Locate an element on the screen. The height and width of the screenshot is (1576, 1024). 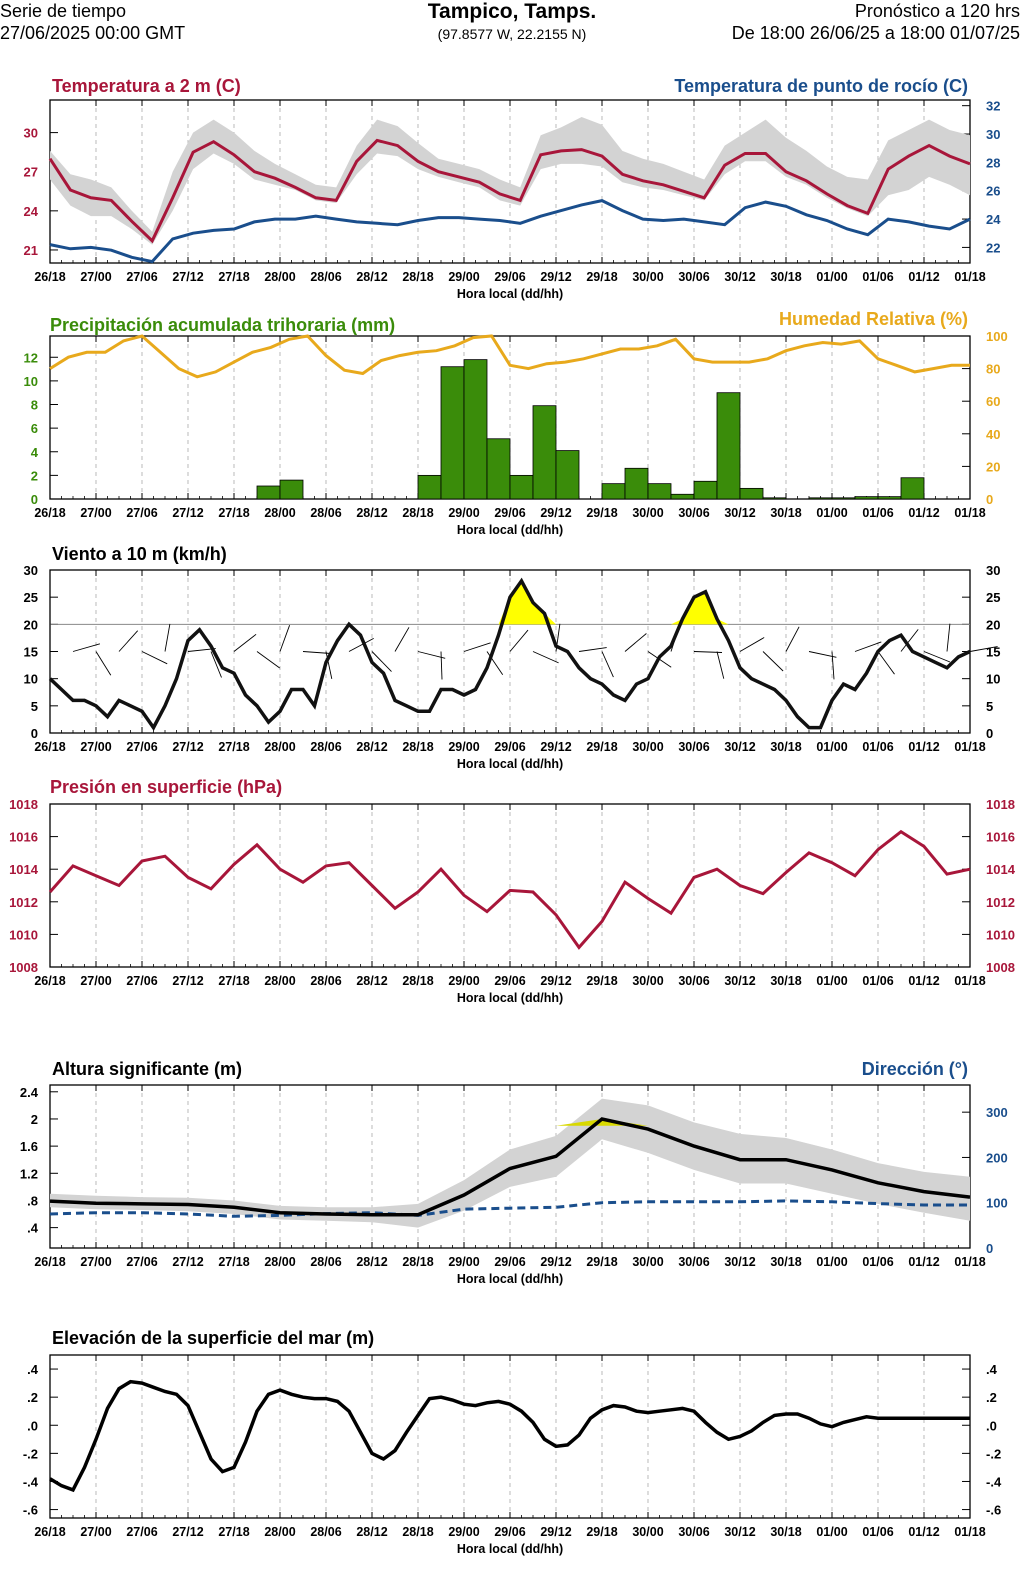
forecast-period: De 18:00 26/06/25 a 18:00 01/07/25 is located at coordinates (875, 33).